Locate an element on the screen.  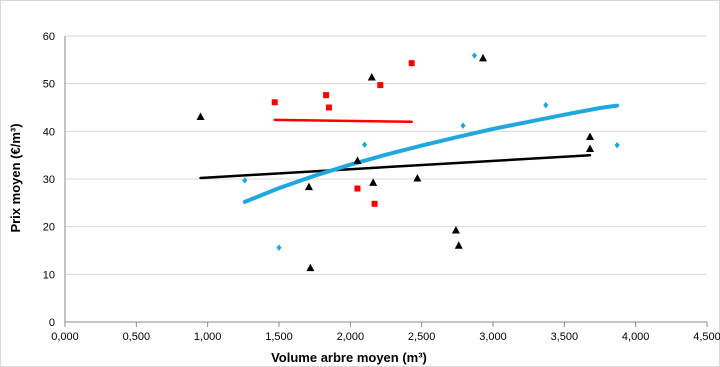
y-axis-tick-labels: 0 10 20 30 40 50 60 is located at coordinates (49, 180).